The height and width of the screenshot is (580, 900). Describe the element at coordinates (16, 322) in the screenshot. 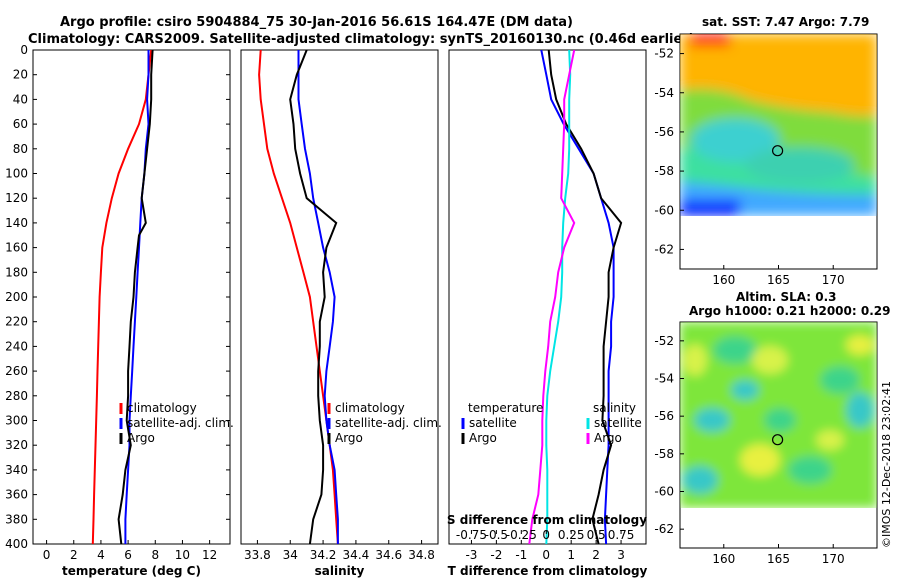

I see `depth-tick-label: 220` at that location.